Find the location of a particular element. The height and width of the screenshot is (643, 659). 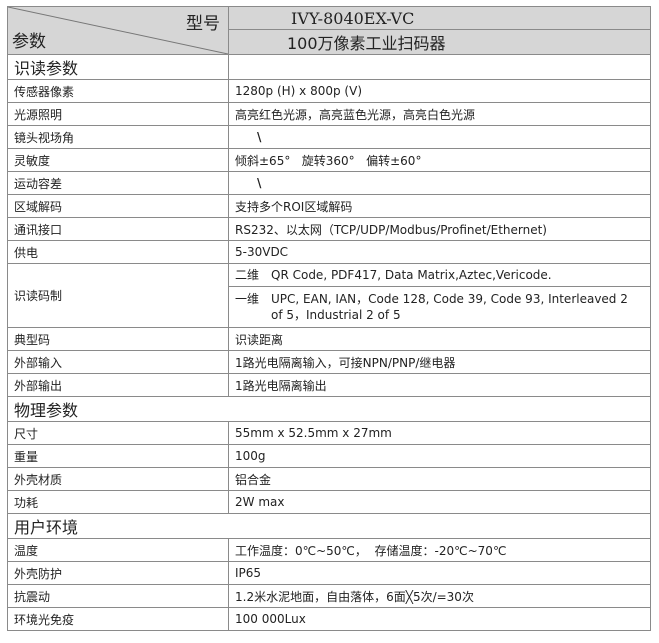

spec-label: 传感器像素 is located at coordinates (118, 91).